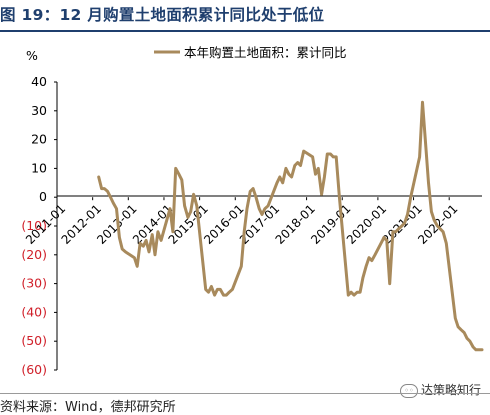 This screenshot has height=415, width=490. Describe the element at coordinates (265, 52) in the screenshot. I see `legend-label: 本年购置土地面积：累计同比` at that location.